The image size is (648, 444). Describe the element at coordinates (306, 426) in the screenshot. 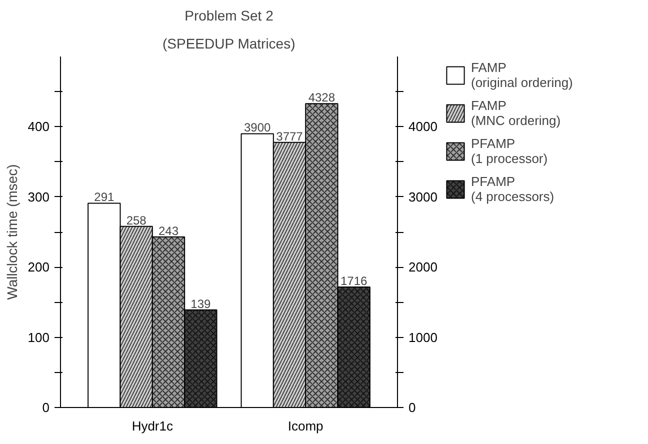

I see `x-tick-label: Icomp` at that location.